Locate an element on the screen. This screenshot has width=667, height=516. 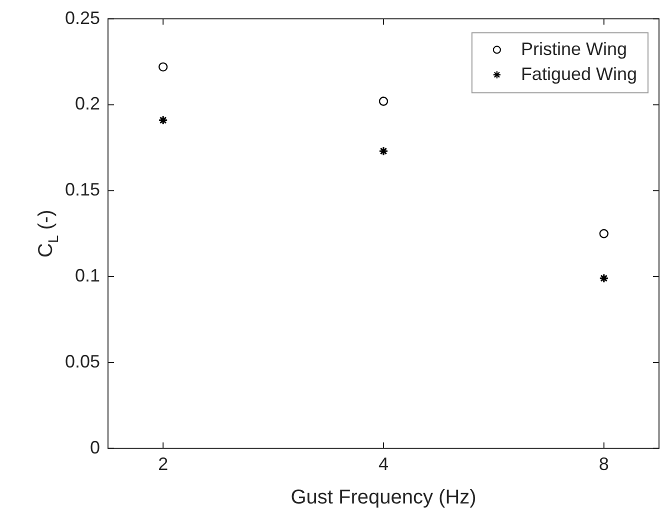
y-tick-label: 0.15 is located at coordinates (82, 190).